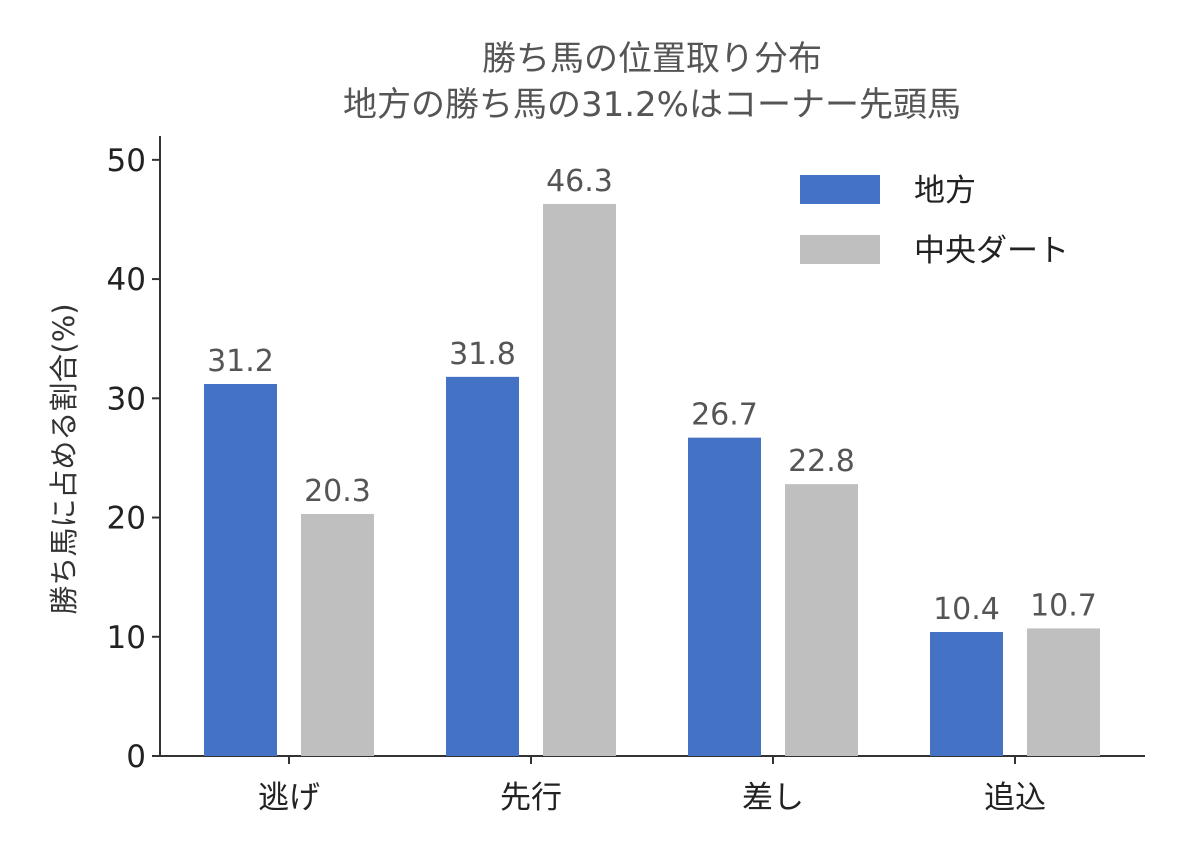 Image resolution: width=1188 pixels, height=858 pixels. Describe the element at coordinates (991, 251) in the screenshot. I see `legend-label: 中央ダート` at that location.